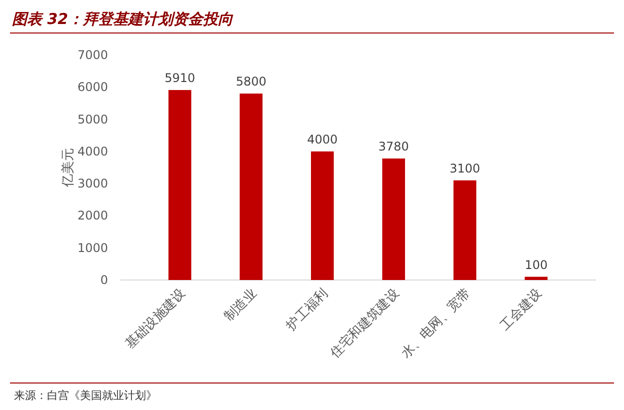 This screenshot has width=624, height=410. I want to click on y-tick-label: 7000, so click(92, 55).